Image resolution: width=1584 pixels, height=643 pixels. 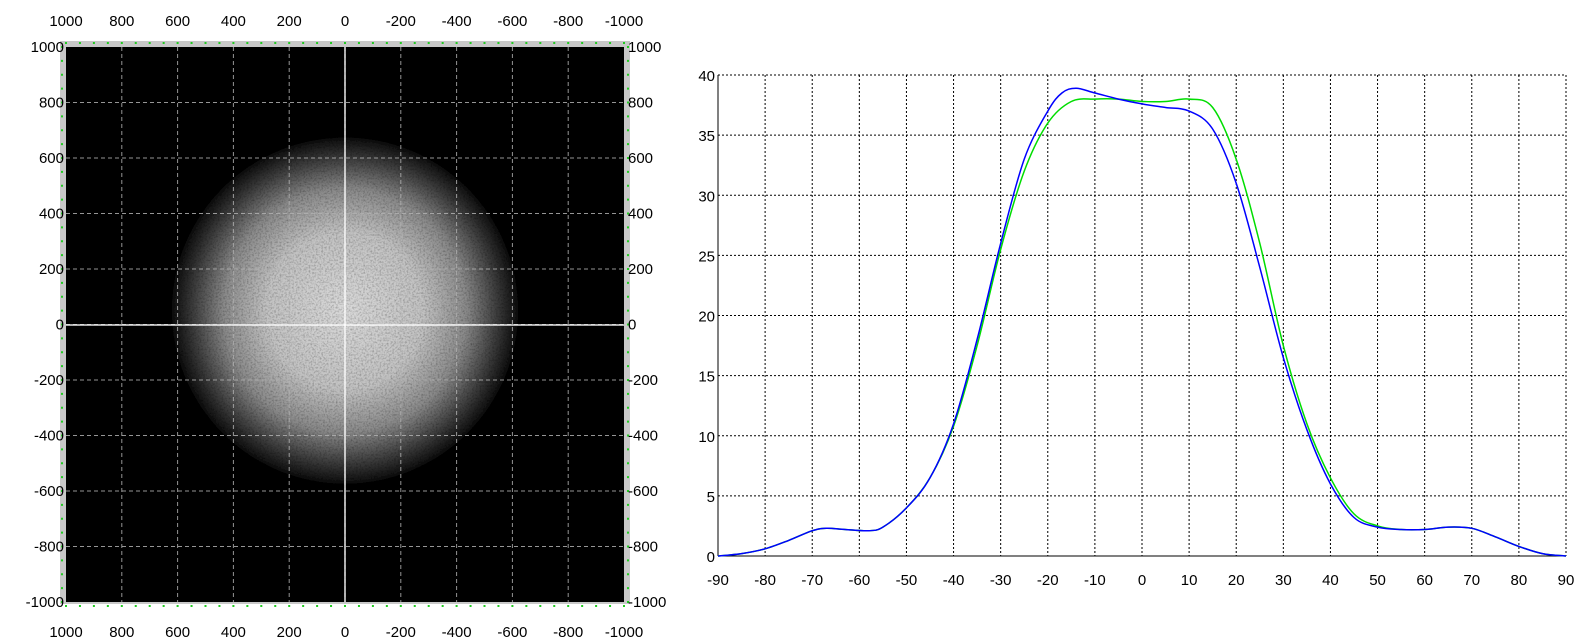 What do you see at coordinates (47, 47) in the screenshot?
I see `heatmap-y-tick-left: 1000` at bounding box center [47, 47].